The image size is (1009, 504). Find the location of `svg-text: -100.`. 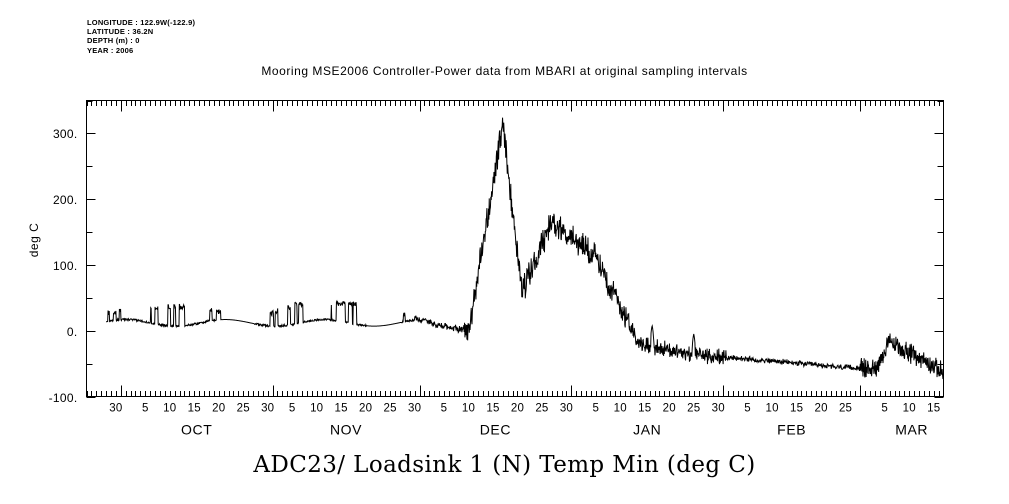

svg-text: -100. is located at coordinates (63, 398).